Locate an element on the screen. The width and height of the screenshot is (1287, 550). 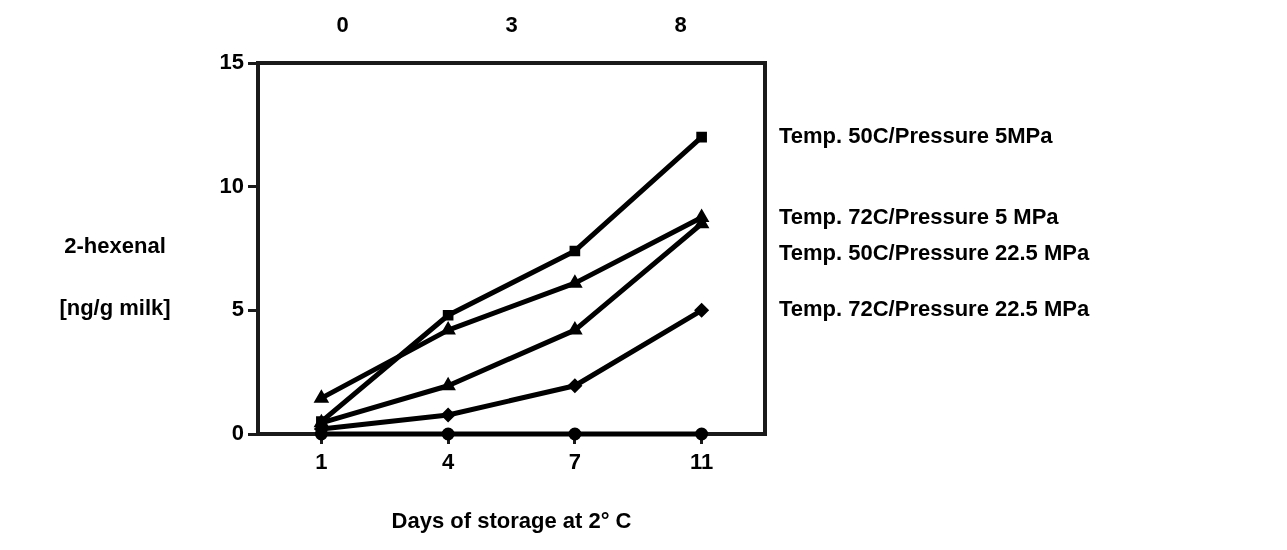
text: Temp. 50C/Pressure 5MPa is located at coordinates (916, 136).